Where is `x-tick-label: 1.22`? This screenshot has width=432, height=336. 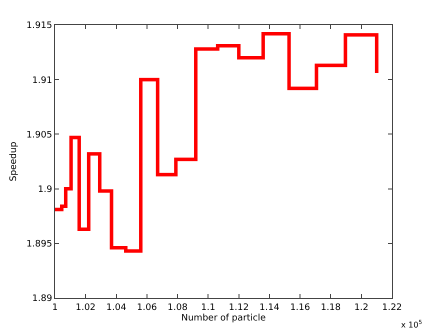
x-tick-label: 1.22 is located at coordinates (392, 307).